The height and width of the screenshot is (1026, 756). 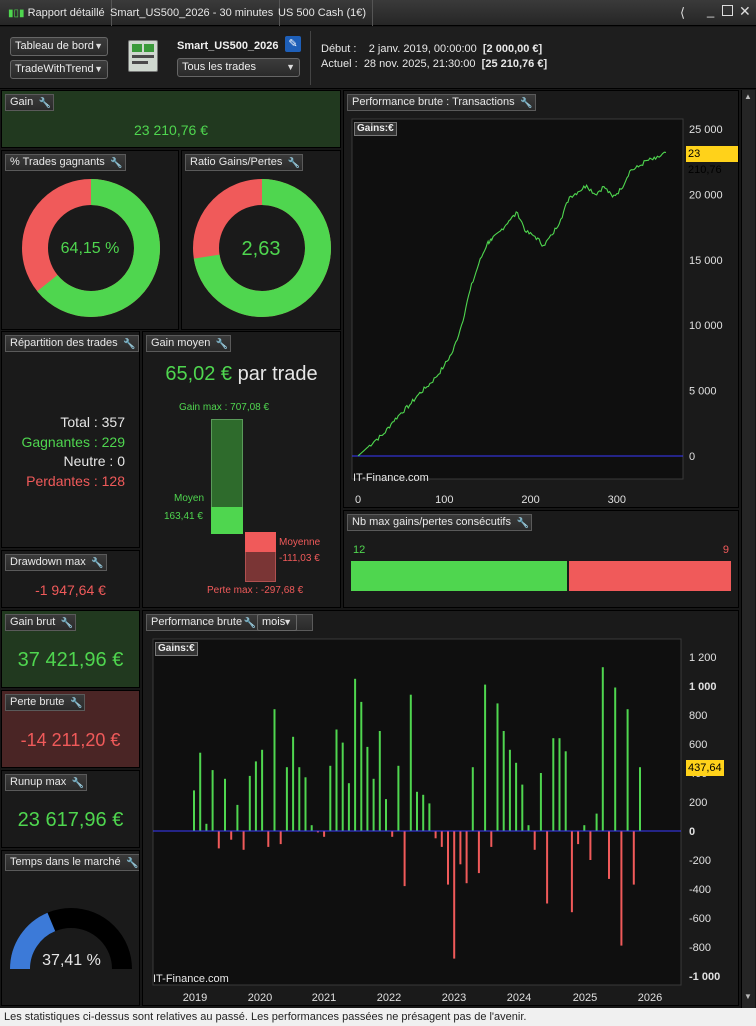 What do you see at coordinates (692, 457) in the screenshot?
I see `y-tick-label: 0` at bounding box center [692, 457].